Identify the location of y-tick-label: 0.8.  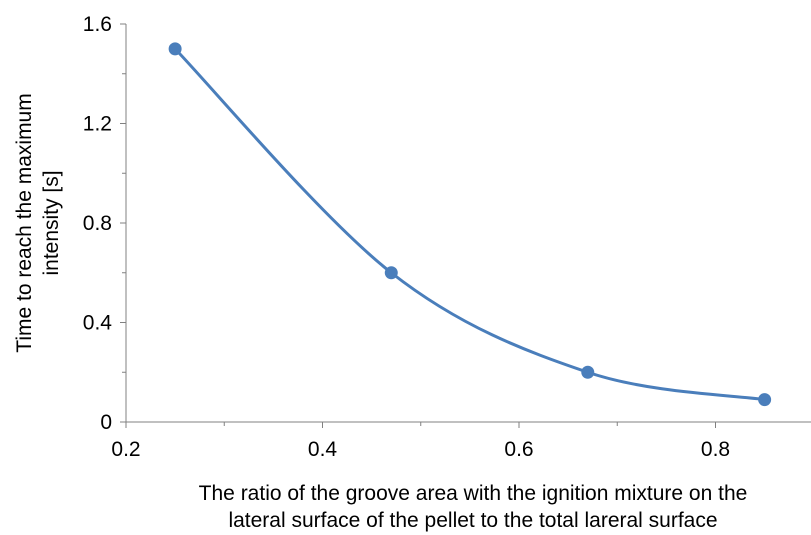
(97, 223).